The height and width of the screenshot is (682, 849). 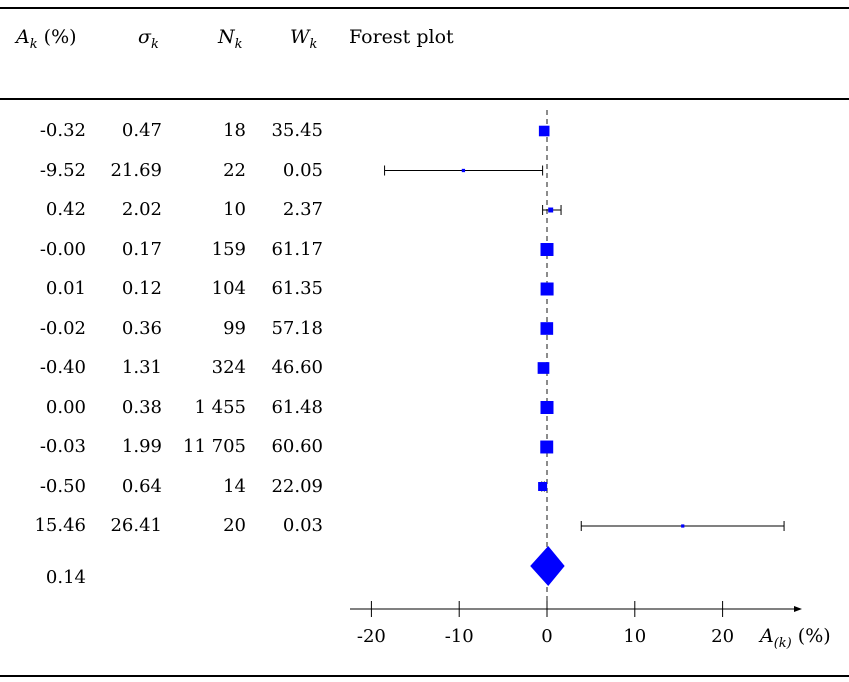 What do you see at coordinates (234, 328) in the screenshot?
I see `cell-n: 99` at bounding box center [234, 328].